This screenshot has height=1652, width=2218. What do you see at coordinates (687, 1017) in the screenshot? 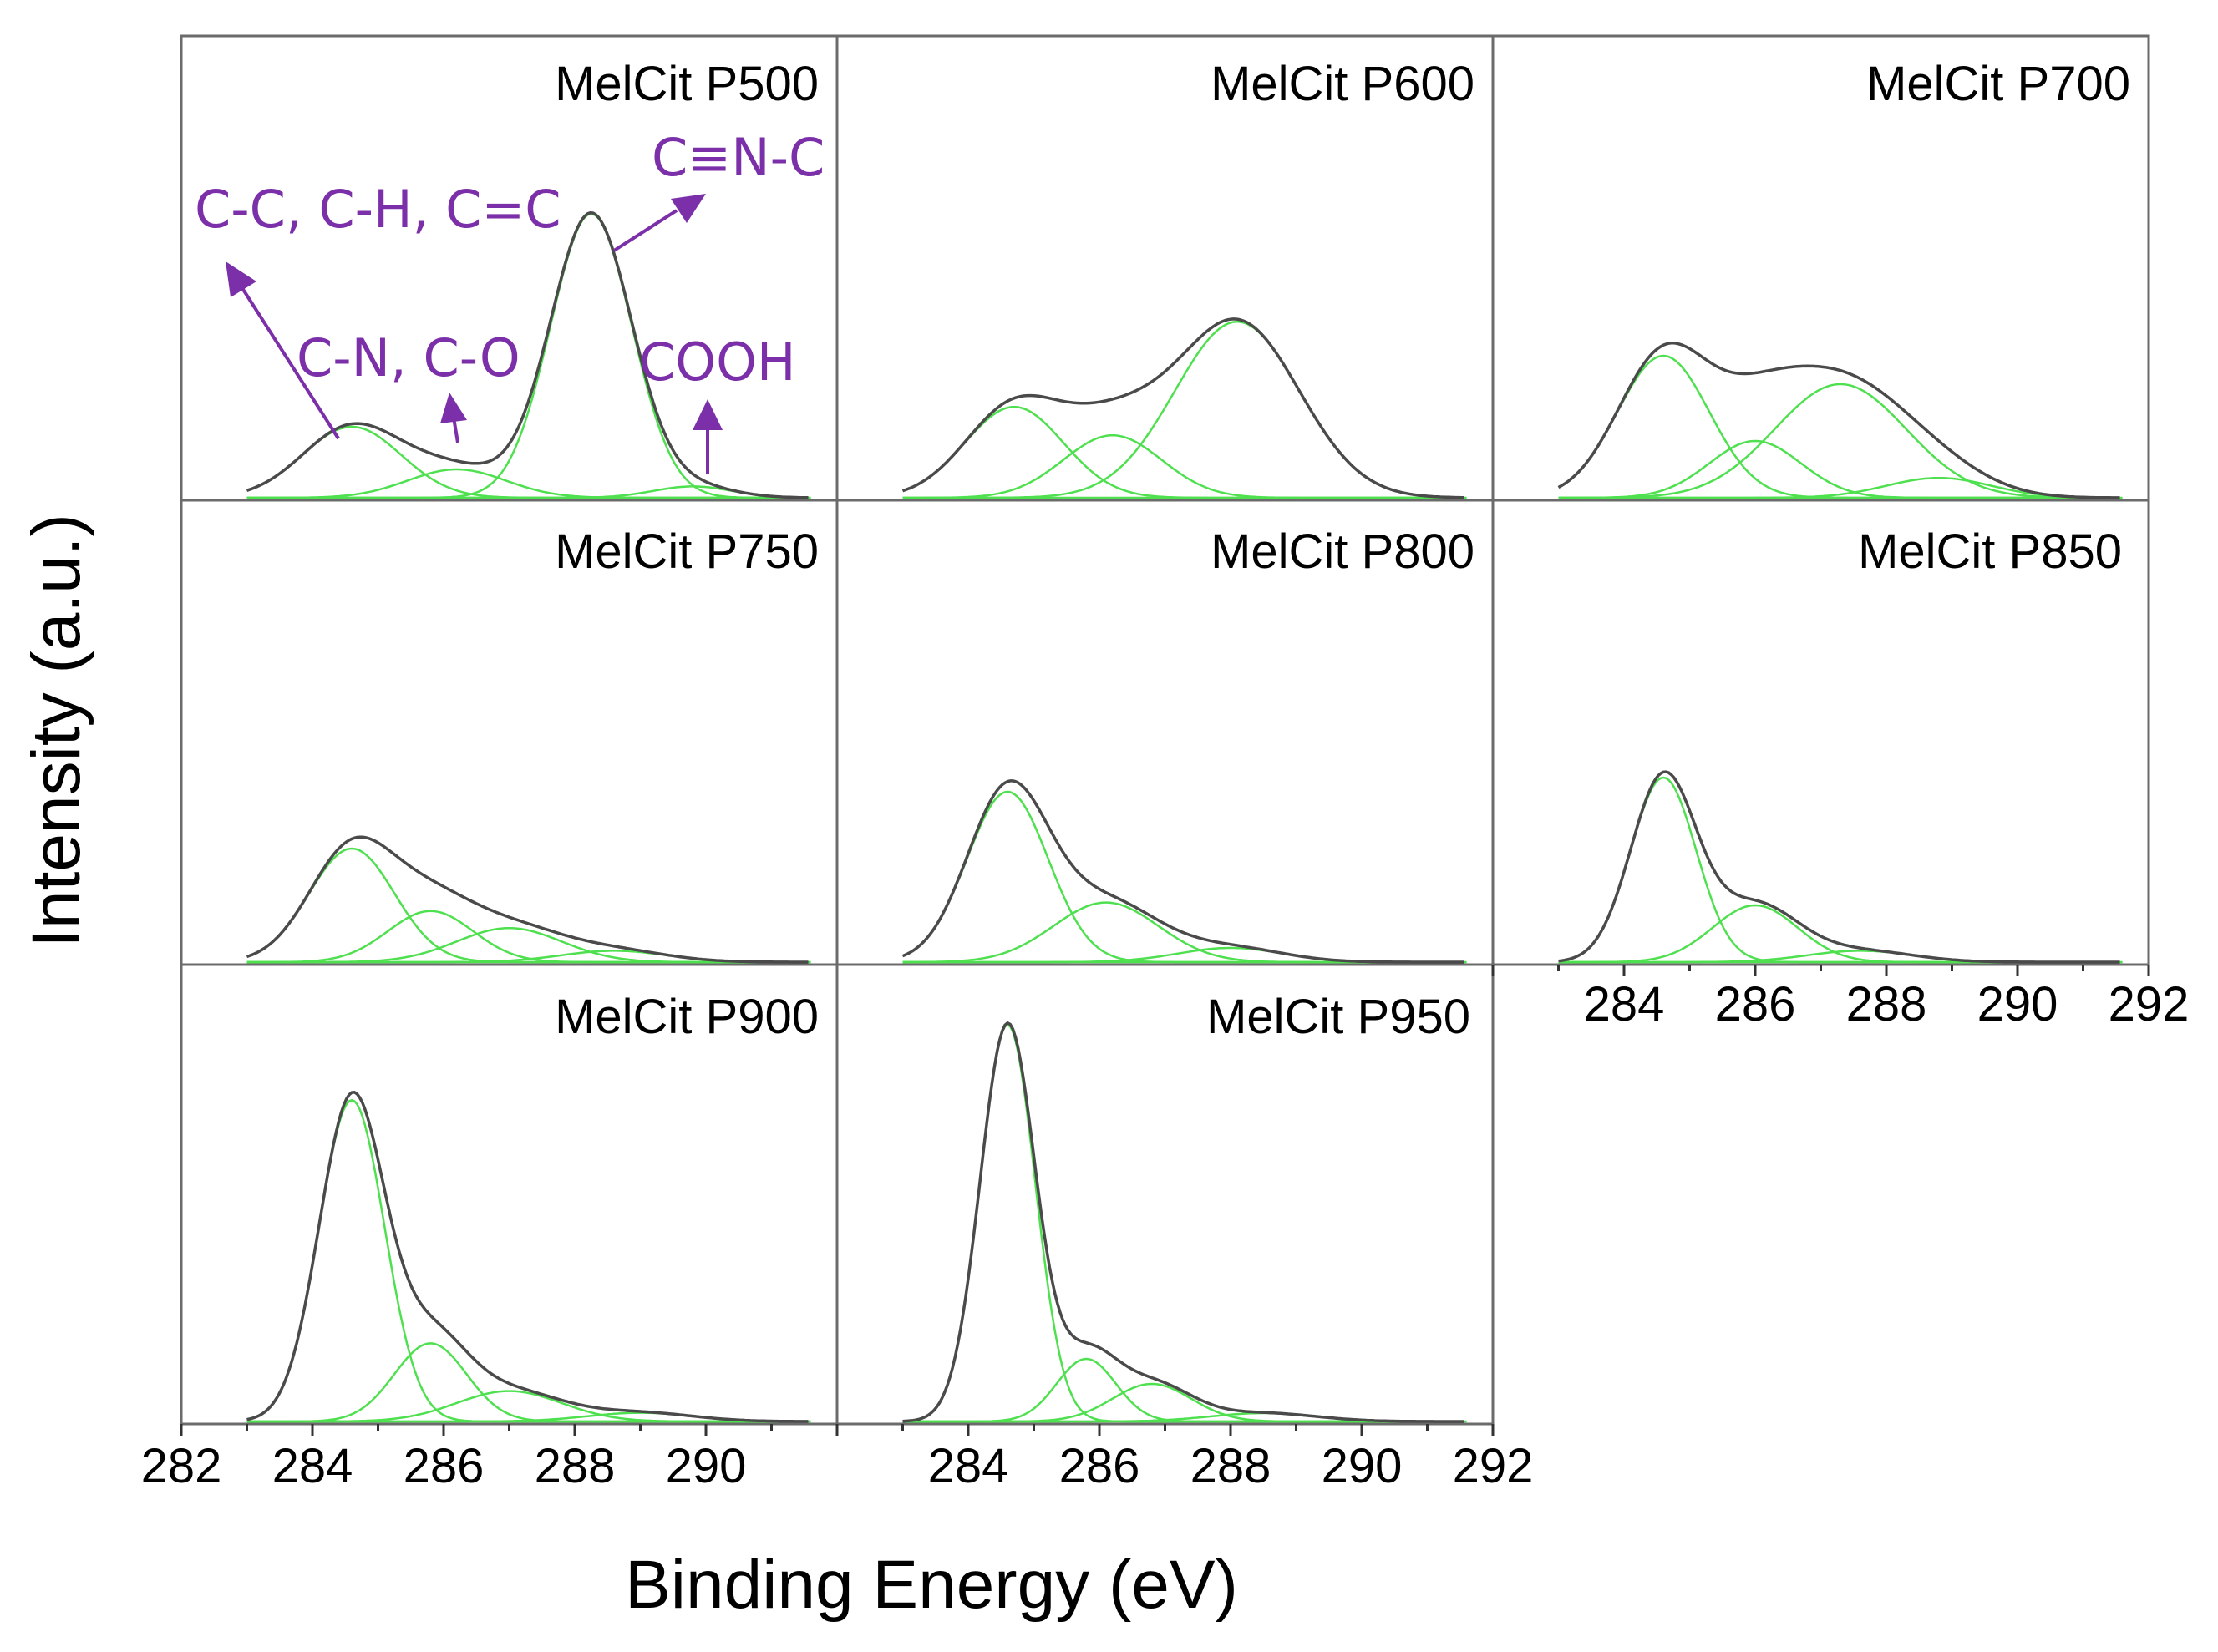
I see `panel-title-p900: MelCit P900` at bounding box center [687, 1017].